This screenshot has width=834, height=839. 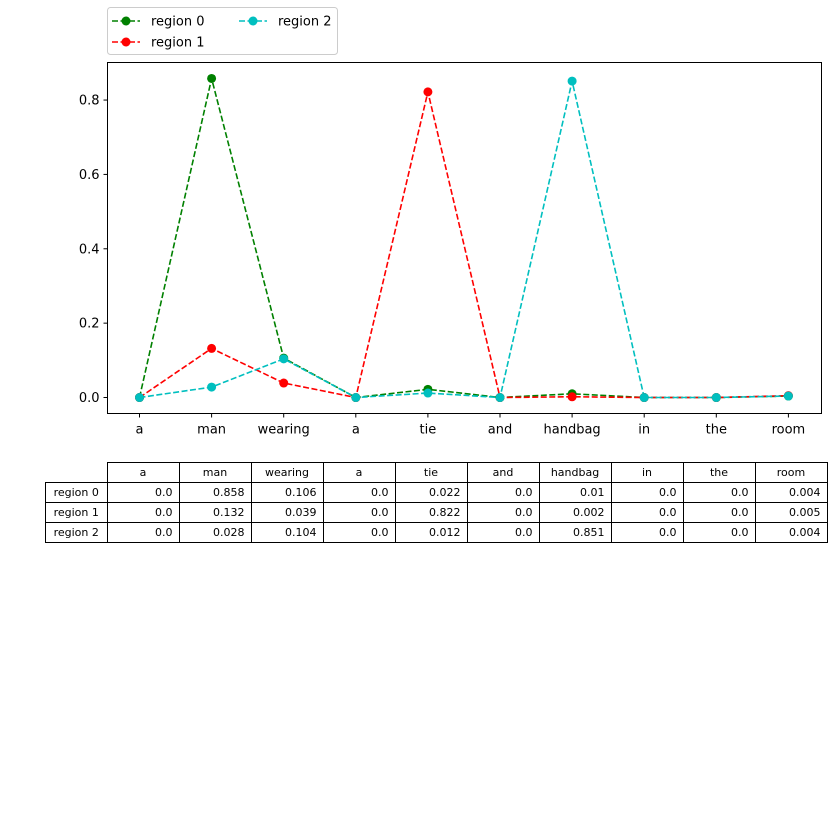 What do you see at coordinates (431, 472) in the screenshot?
I see `table-column-header: tie` at bounding box center [431, 472].